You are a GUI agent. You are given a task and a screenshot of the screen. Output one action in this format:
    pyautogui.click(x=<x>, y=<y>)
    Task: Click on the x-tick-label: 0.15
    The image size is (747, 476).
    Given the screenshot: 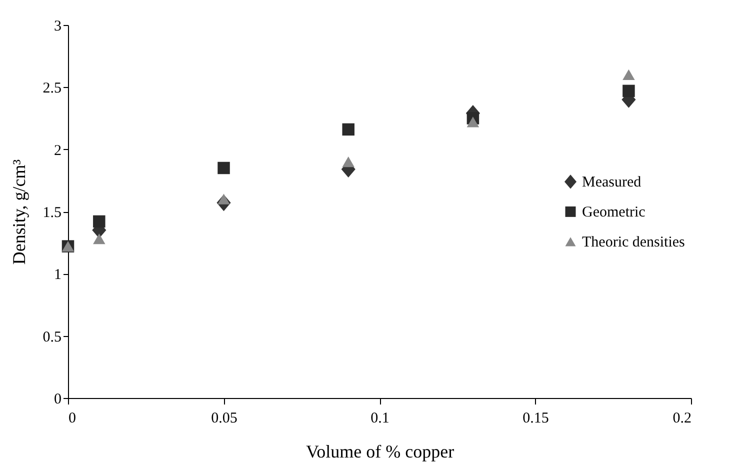 What is the action you would take?
    pyautogui.click(x=535, y=418)
    